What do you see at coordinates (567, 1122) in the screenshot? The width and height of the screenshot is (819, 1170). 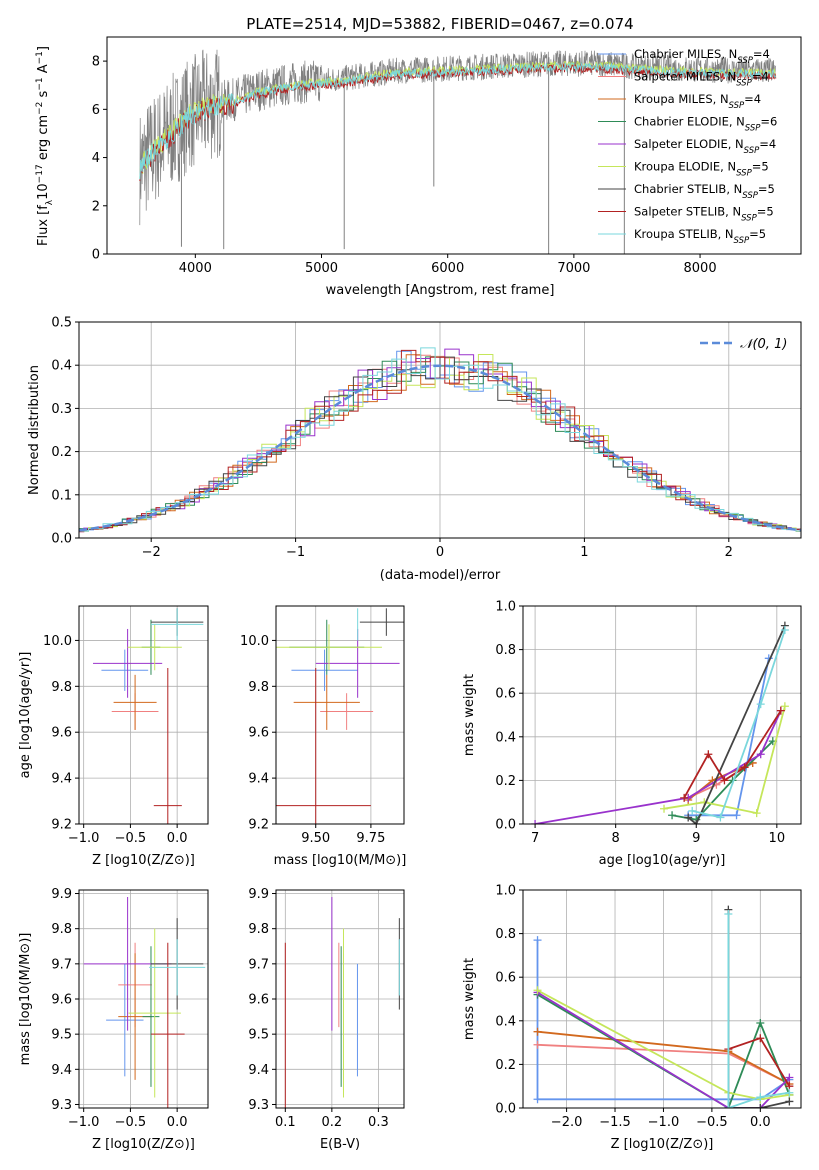 I see `x-tick-label: −2.0` at bounding box center [567, 1122].